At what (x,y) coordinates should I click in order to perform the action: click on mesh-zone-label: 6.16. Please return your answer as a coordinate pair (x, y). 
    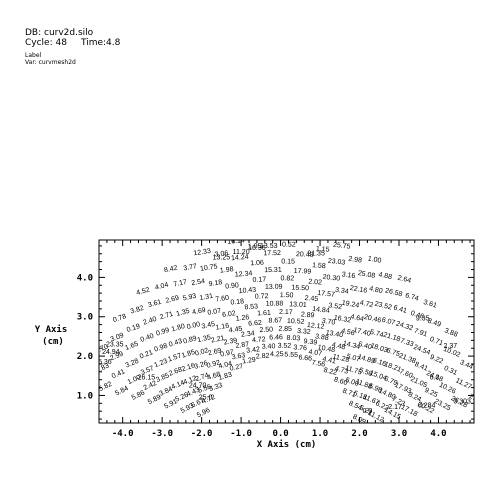
    Looking at the image, I should click on (379, 362).